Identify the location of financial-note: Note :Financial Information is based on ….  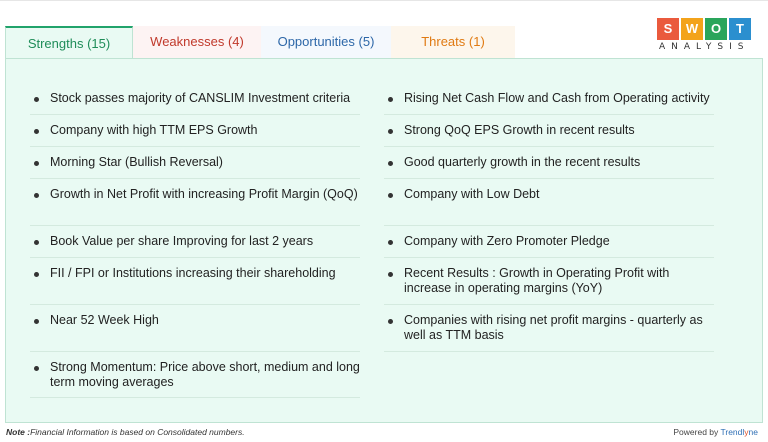
(125, 432).